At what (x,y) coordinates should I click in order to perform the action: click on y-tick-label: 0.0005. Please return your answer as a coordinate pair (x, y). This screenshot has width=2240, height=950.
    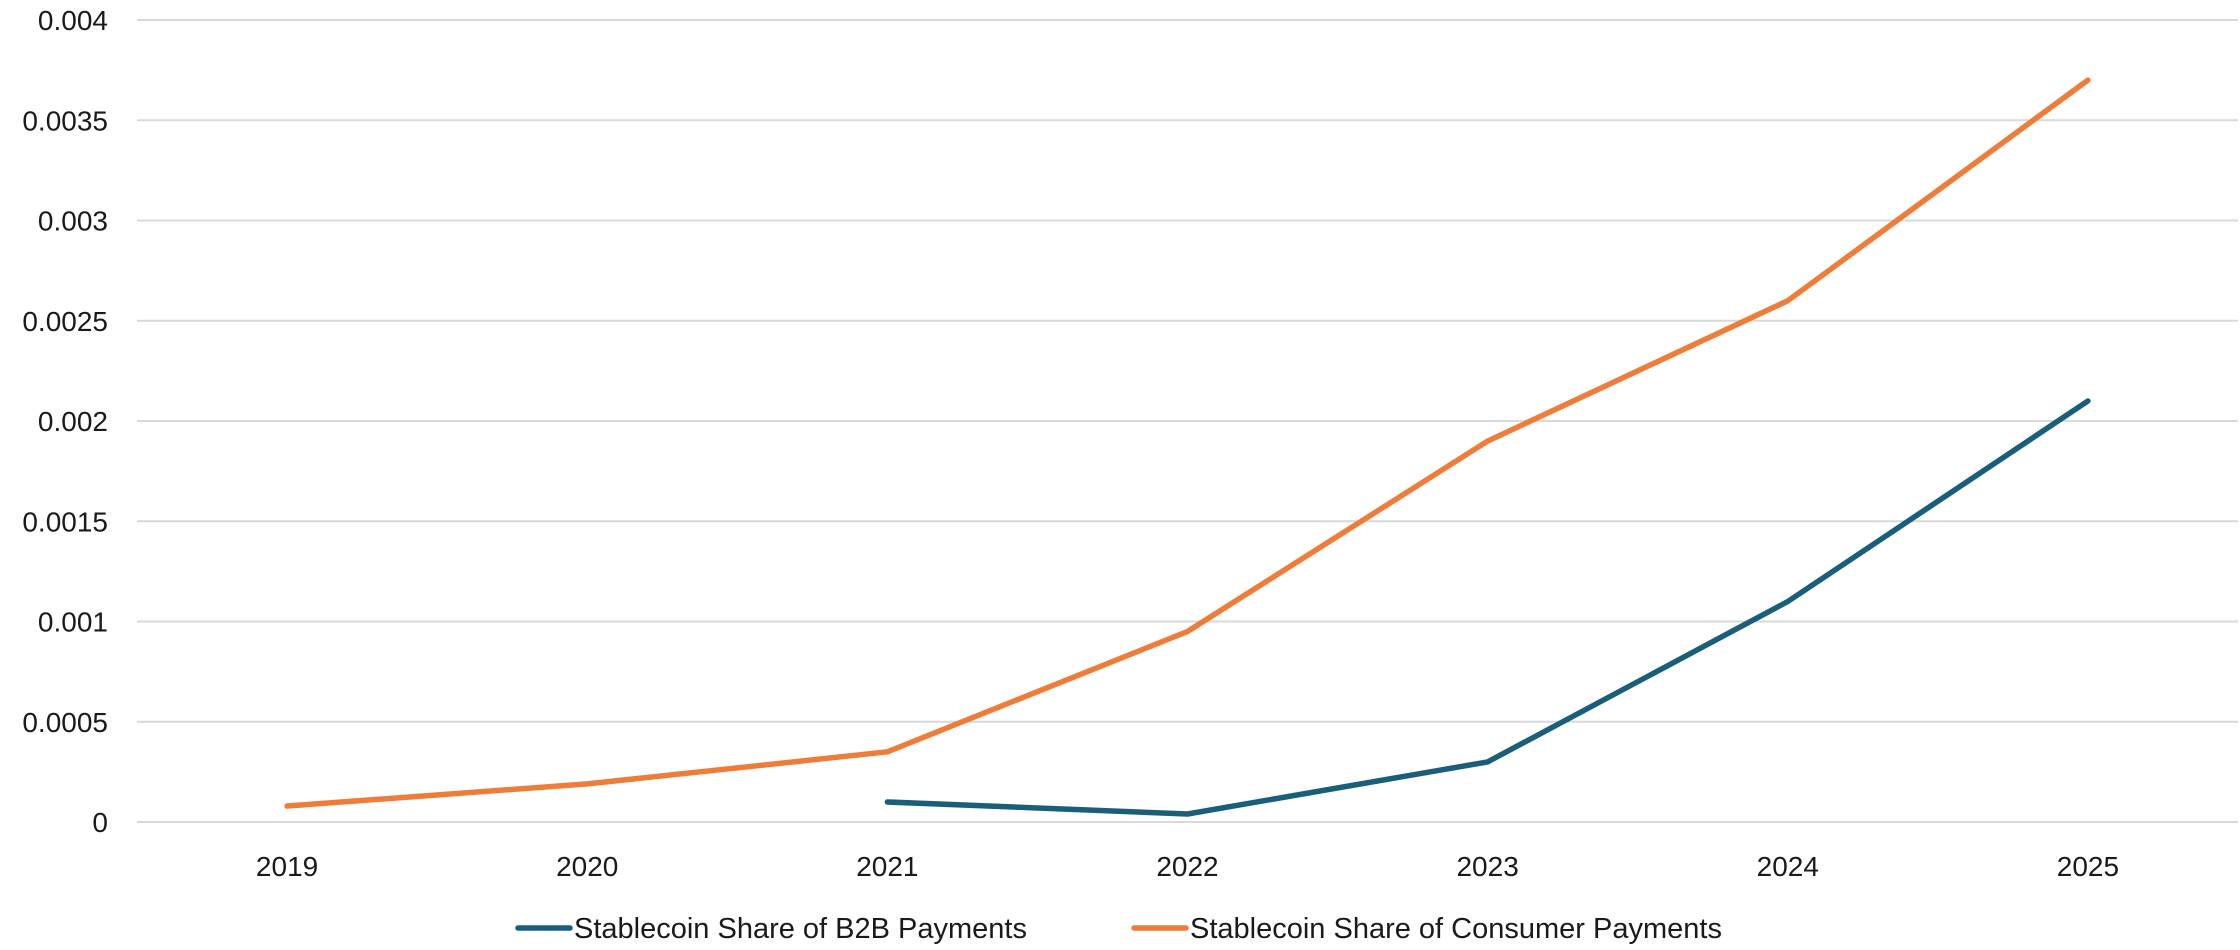
    Looking at the image, I should click on (65, 722).